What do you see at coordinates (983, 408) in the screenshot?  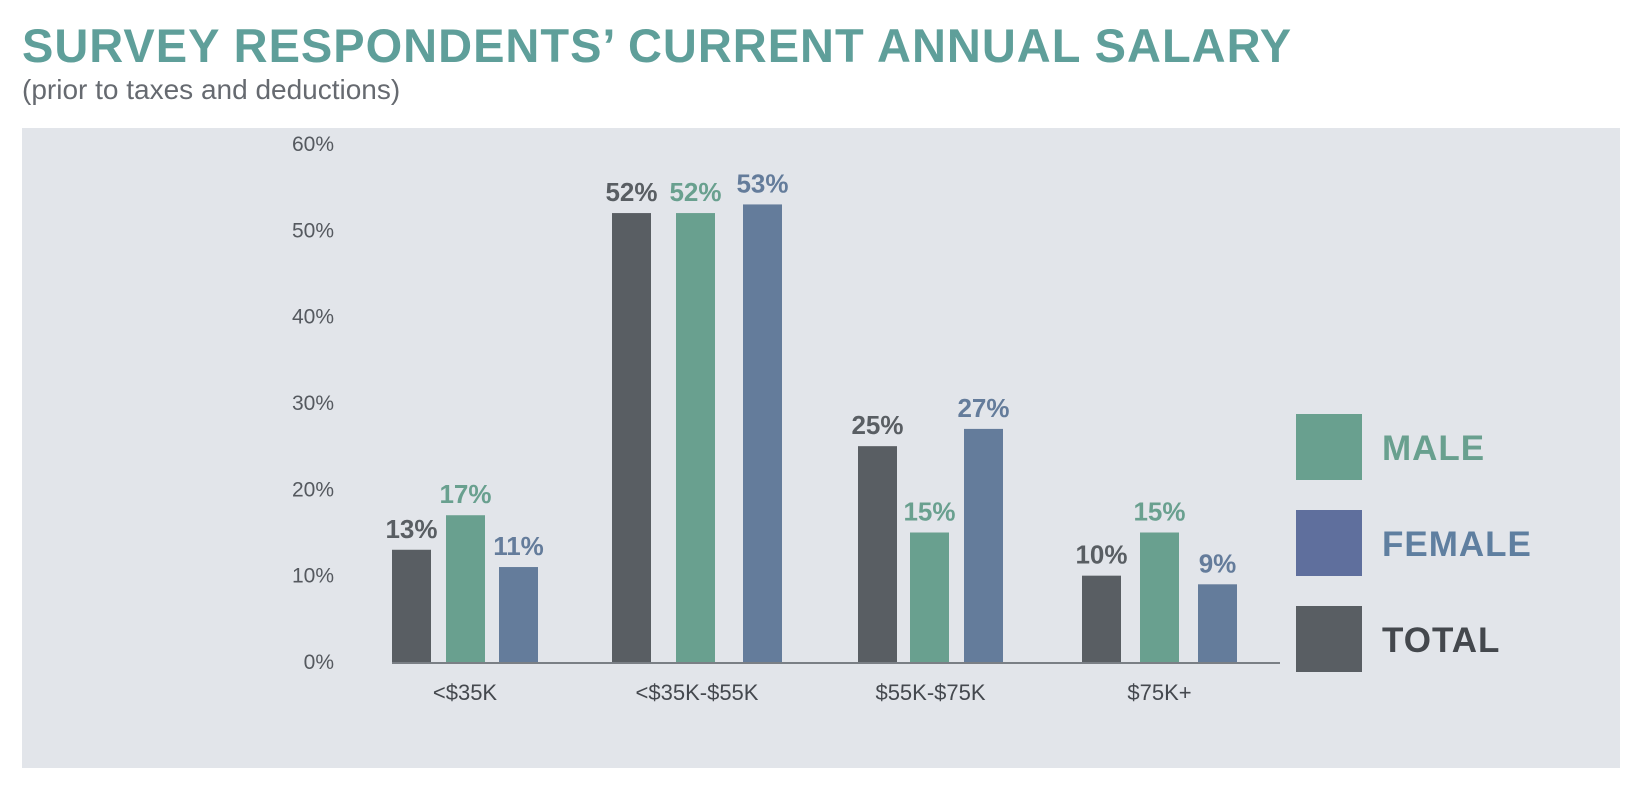 I see `data-label: 27%` at bounding box center [983, 408].